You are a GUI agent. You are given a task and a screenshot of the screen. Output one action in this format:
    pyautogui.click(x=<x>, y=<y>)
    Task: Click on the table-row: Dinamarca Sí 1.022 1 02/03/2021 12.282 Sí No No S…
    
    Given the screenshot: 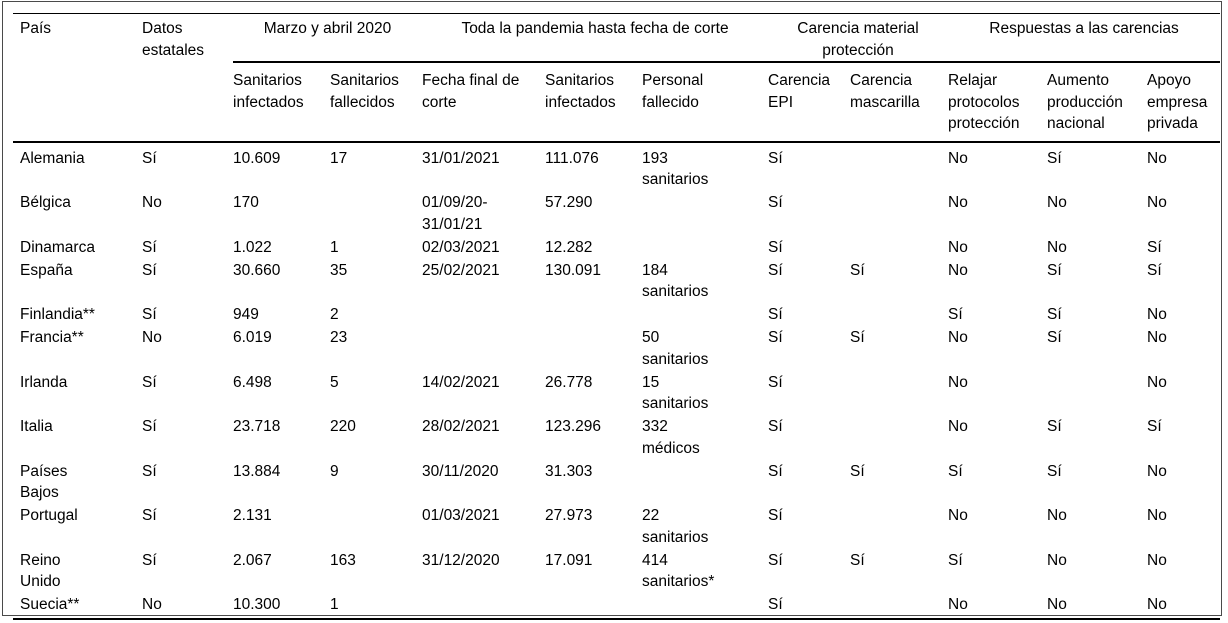 What is the action you would take?
    pyautogui.click(x=616, y=246)
    